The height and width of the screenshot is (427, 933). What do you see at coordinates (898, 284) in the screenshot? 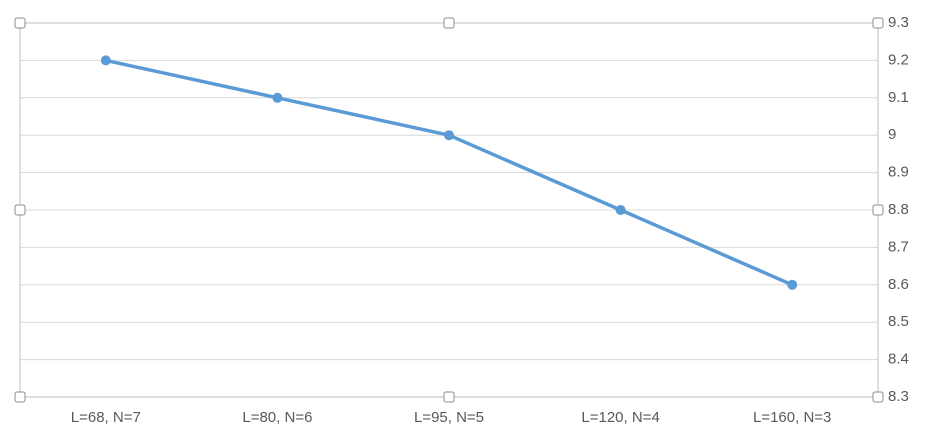
I see `y-tick-label: 8.6` at bounding box center [898, 284].